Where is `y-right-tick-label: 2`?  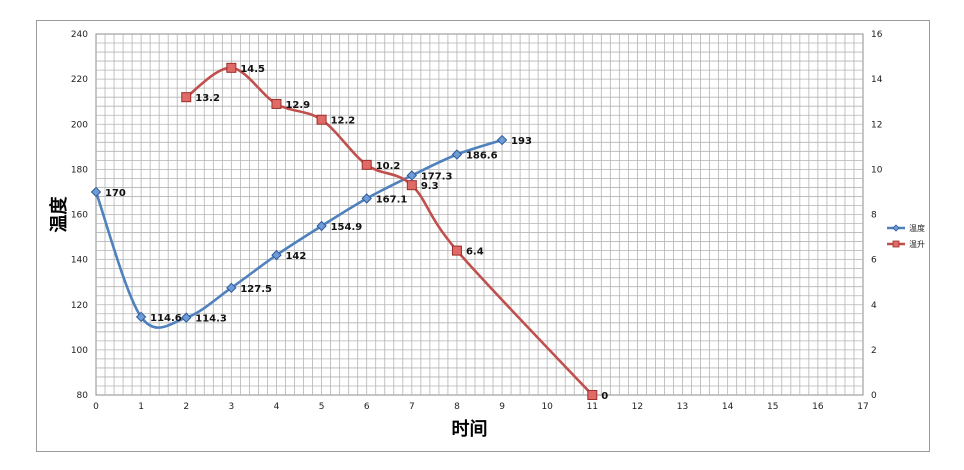 y-right-tick-label: 2 is located at coordinates (874, 351).